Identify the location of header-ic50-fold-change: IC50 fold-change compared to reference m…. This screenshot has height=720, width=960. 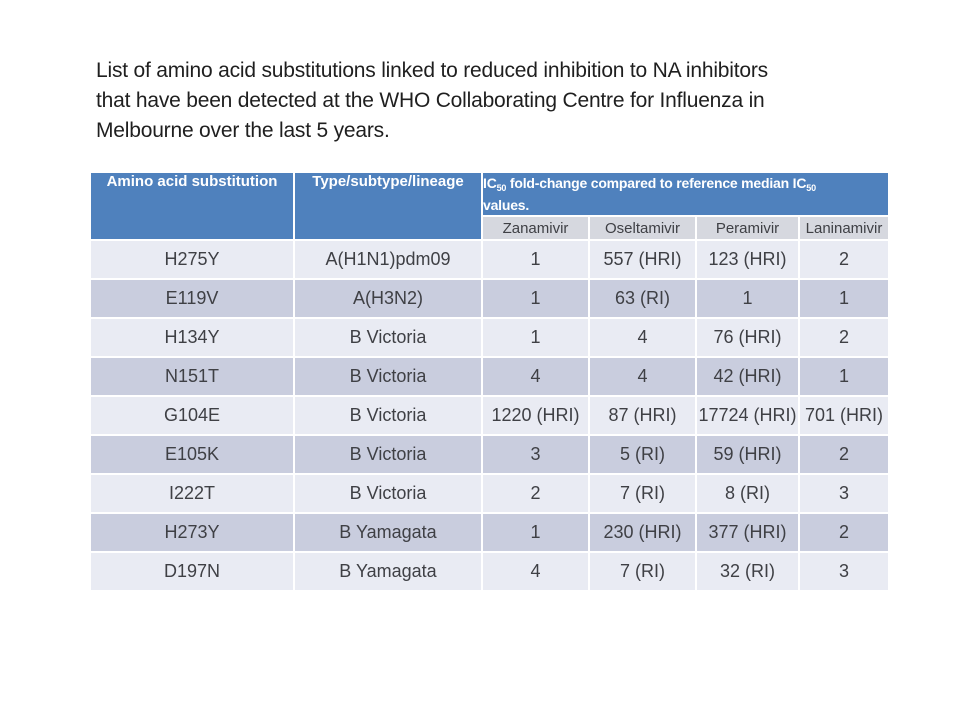
(685, 194).